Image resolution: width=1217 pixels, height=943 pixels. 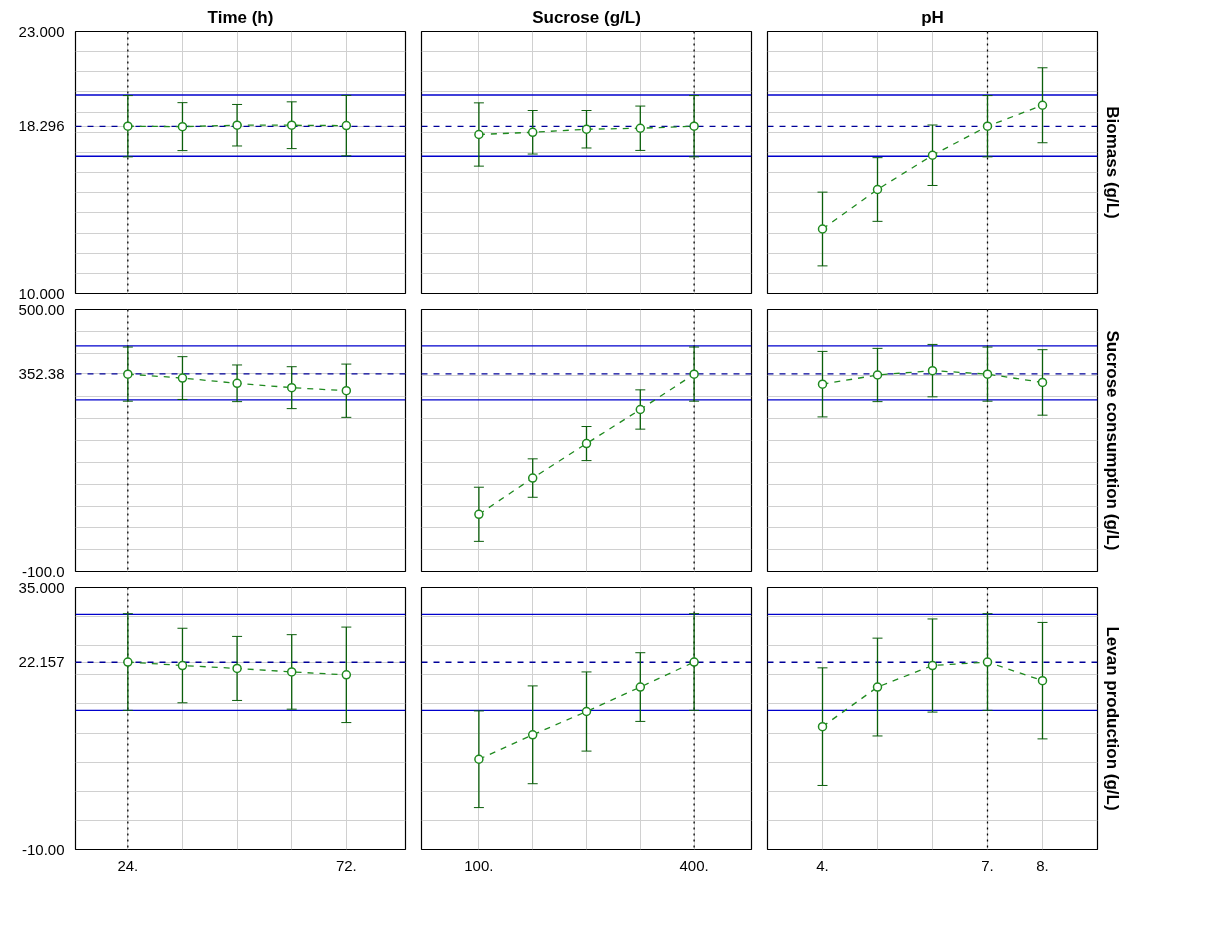 What do you see at coordinates (346, 865) in the screenshot?
I see `x-tick-label: 72.` at bounding box center [346, 865].